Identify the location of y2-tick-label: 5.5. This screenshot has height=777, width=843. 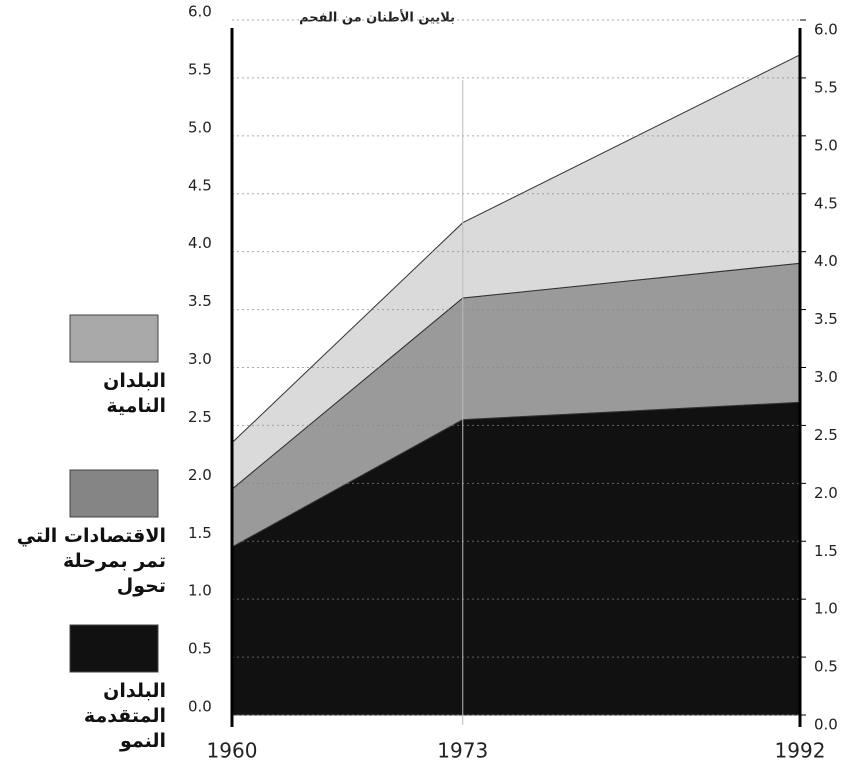
(826, 87).